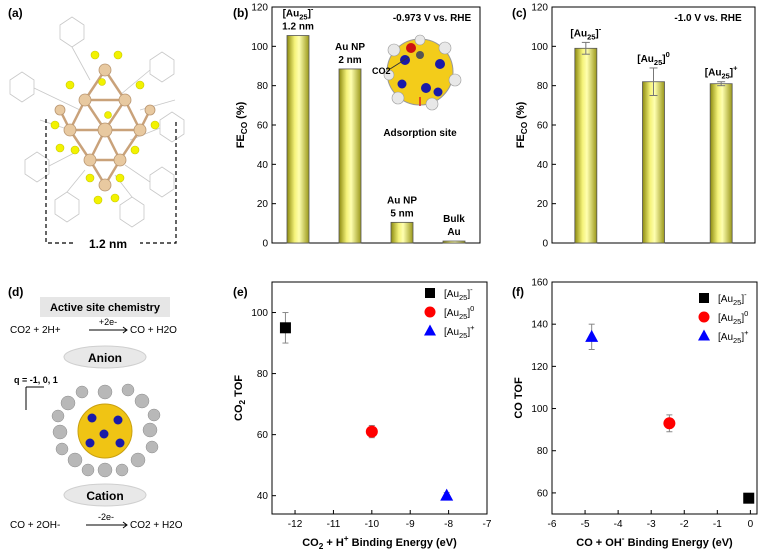  I want to click on x-axis-label: CO2 + H+ Binding Energy (eV), so click(379, 542).